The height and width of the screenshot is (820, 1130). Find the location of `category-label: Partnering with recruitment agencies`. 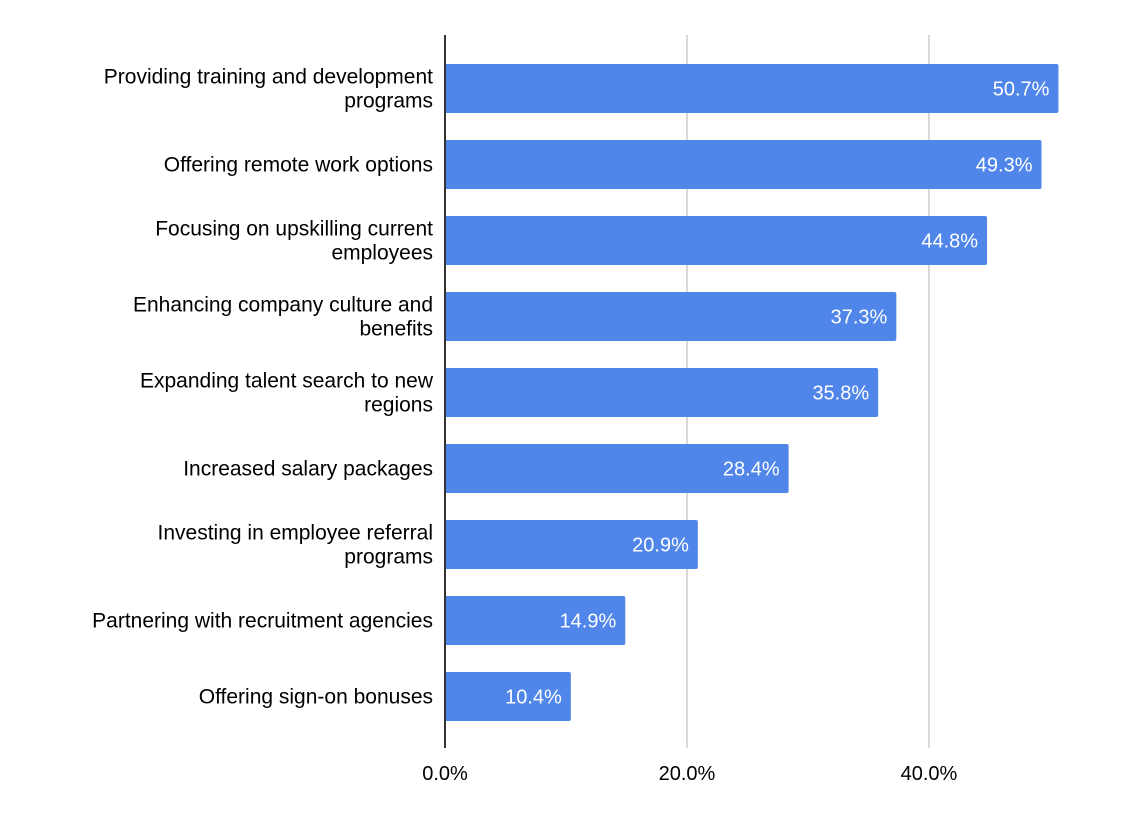

category-label: Partnering with recruitment agencies is located at coordinates (262, 621).